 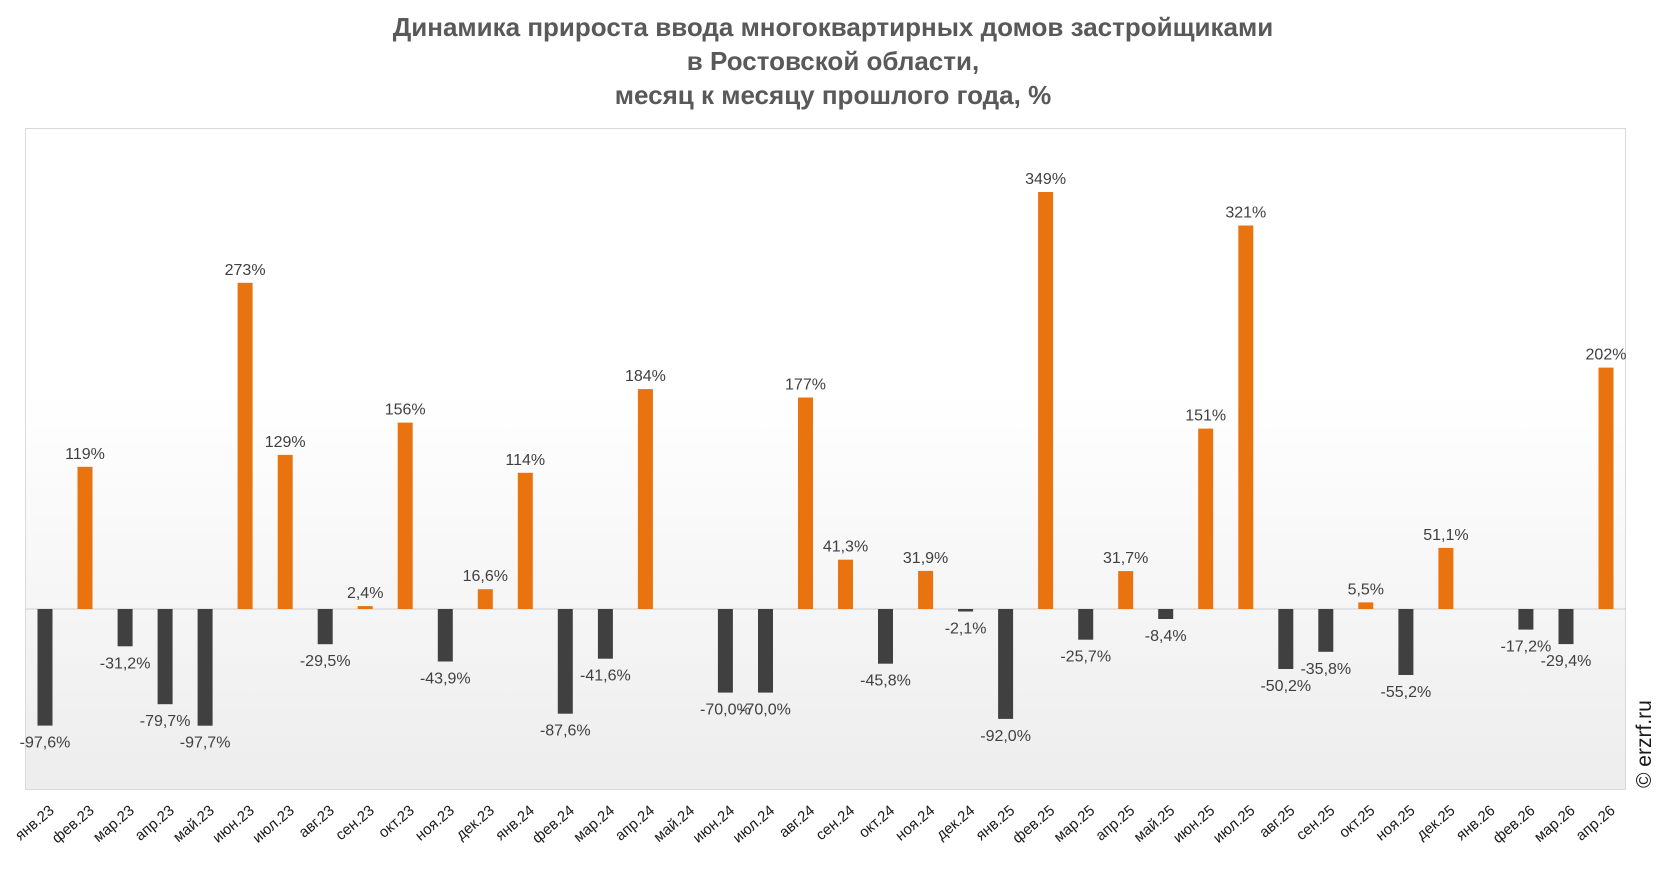 I want to click on bar-дек.24, so click(x=966, y=610).